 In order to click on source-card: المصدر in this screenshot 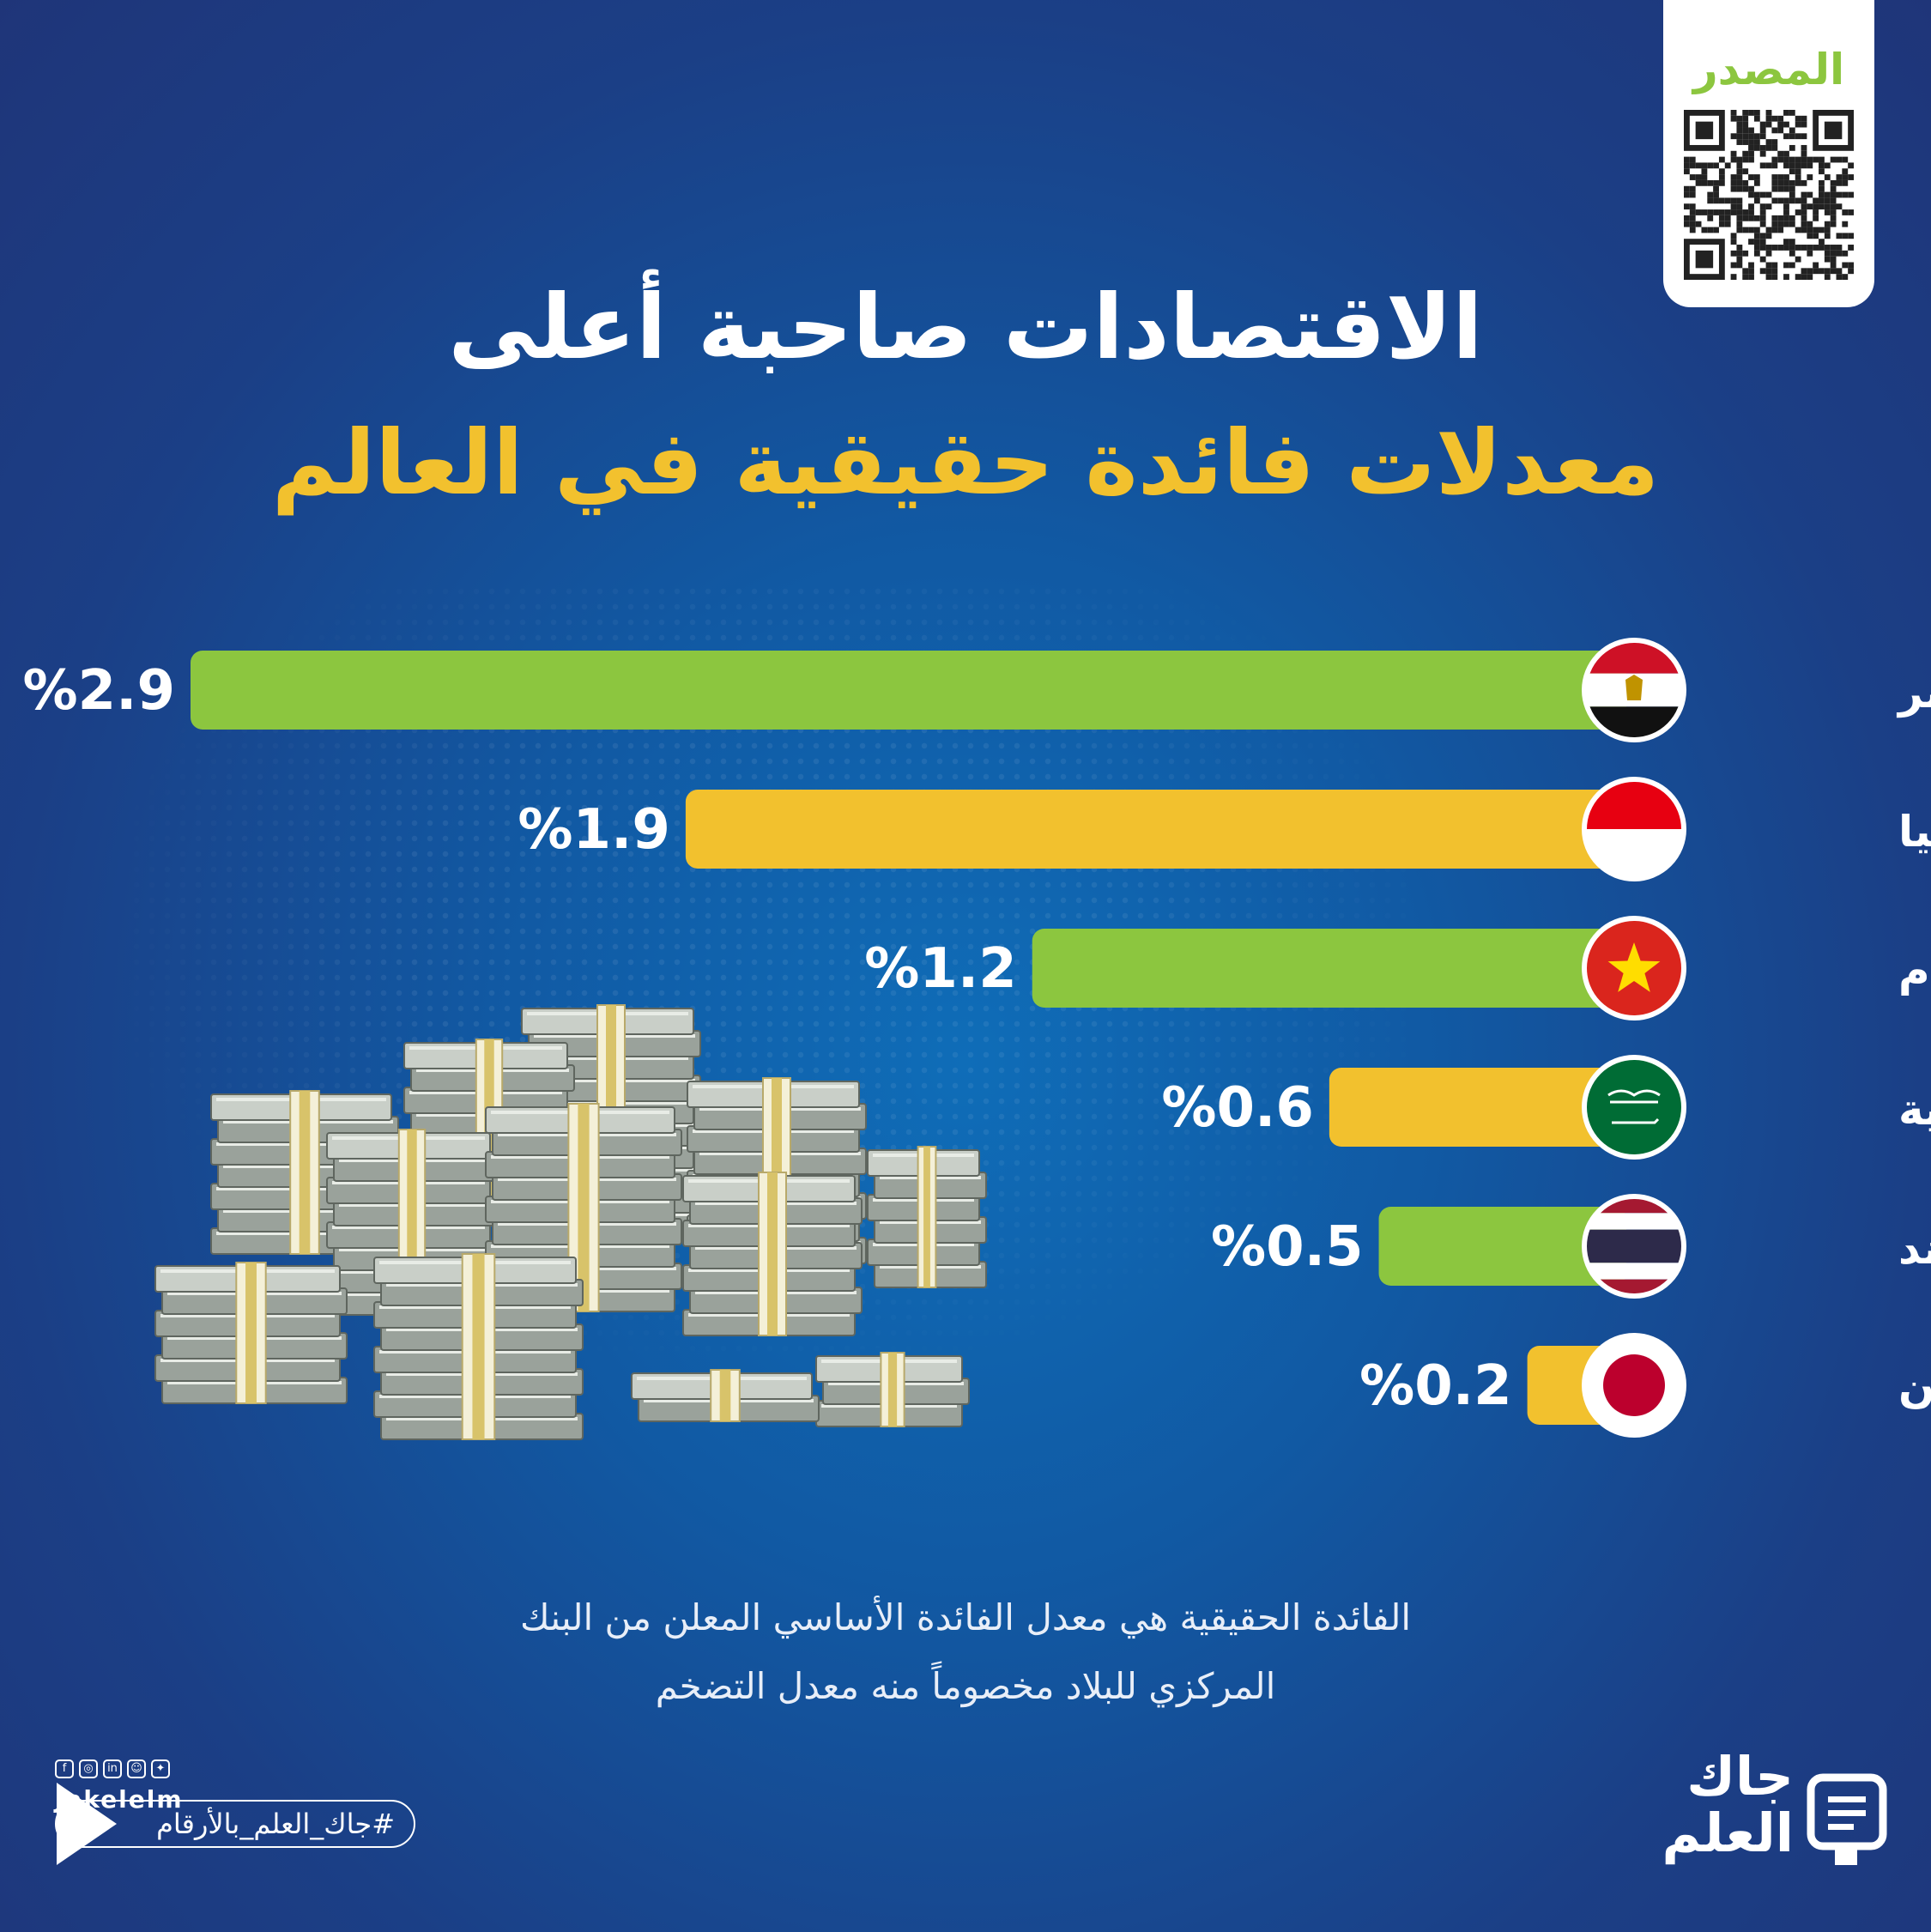, I will do `click(1768, 154)`.